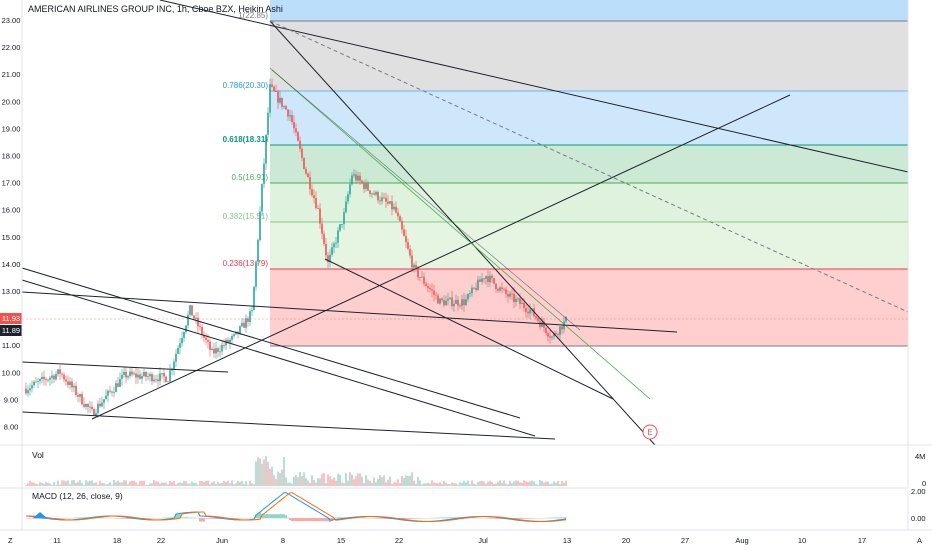 This screenshot has height=550, width=932. Describe the element at coordinates (250, 177) in the screenshot. I see `fib-label-05: 0.5(16.91)` at that location.